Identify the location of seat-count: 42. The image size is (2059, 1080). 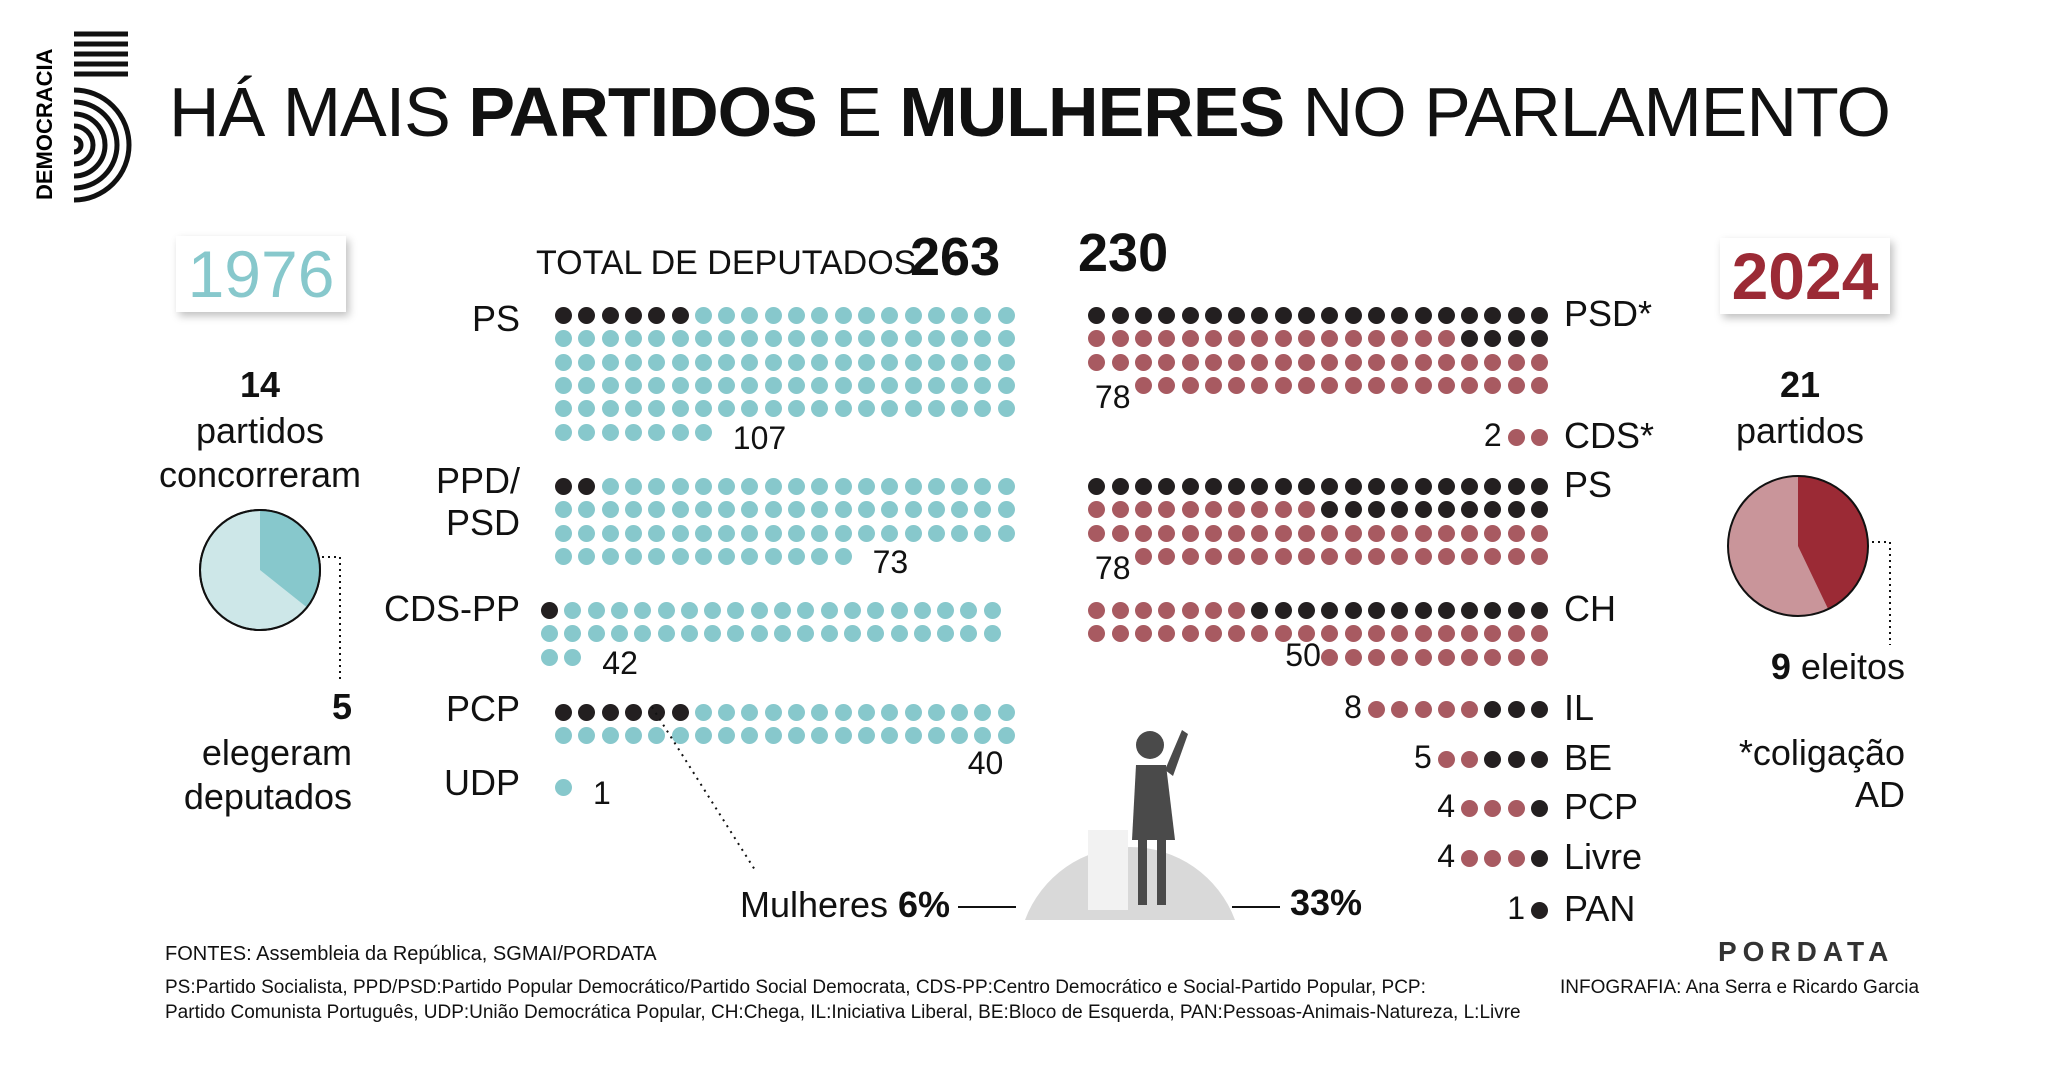
(620, 662).